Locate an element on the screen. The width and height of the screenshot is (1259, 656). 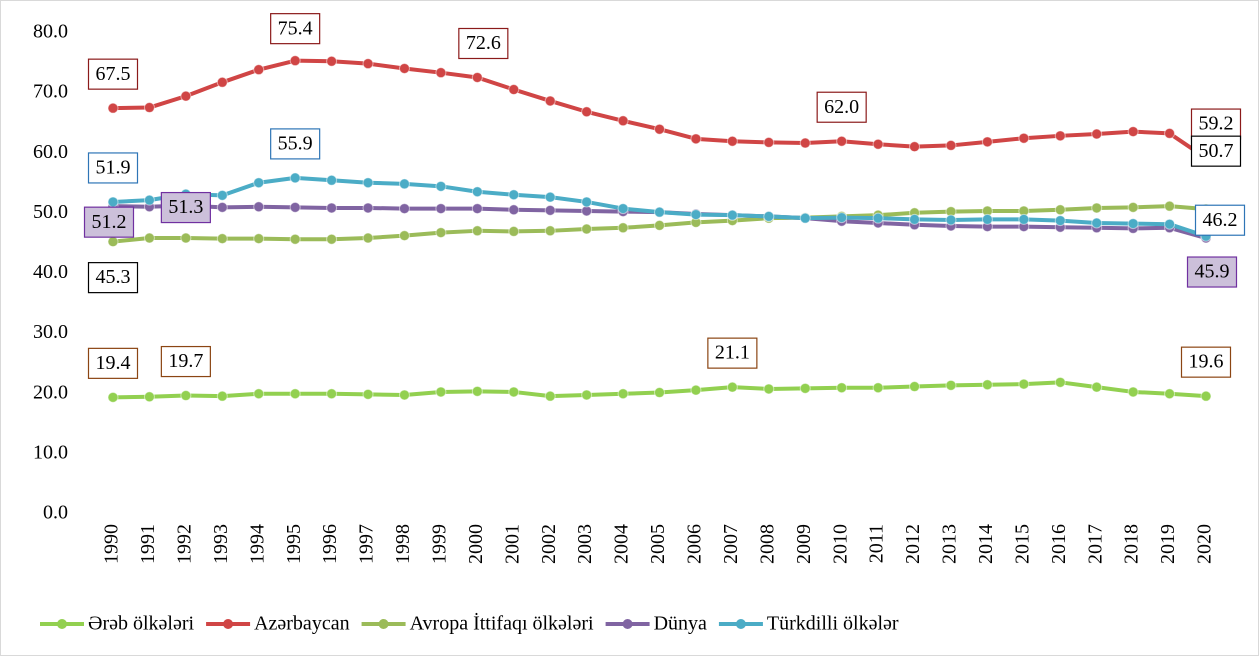
y-tick-label: 80.0 is located at coordinates (50, 32).